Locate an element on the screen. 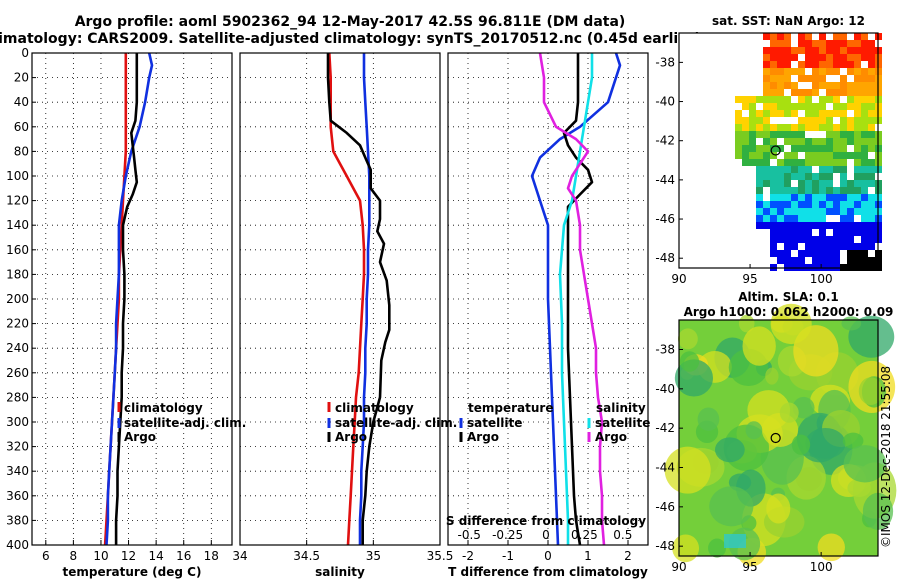  x2-tick-label: 0.5 is located at coordinates (622, 535).